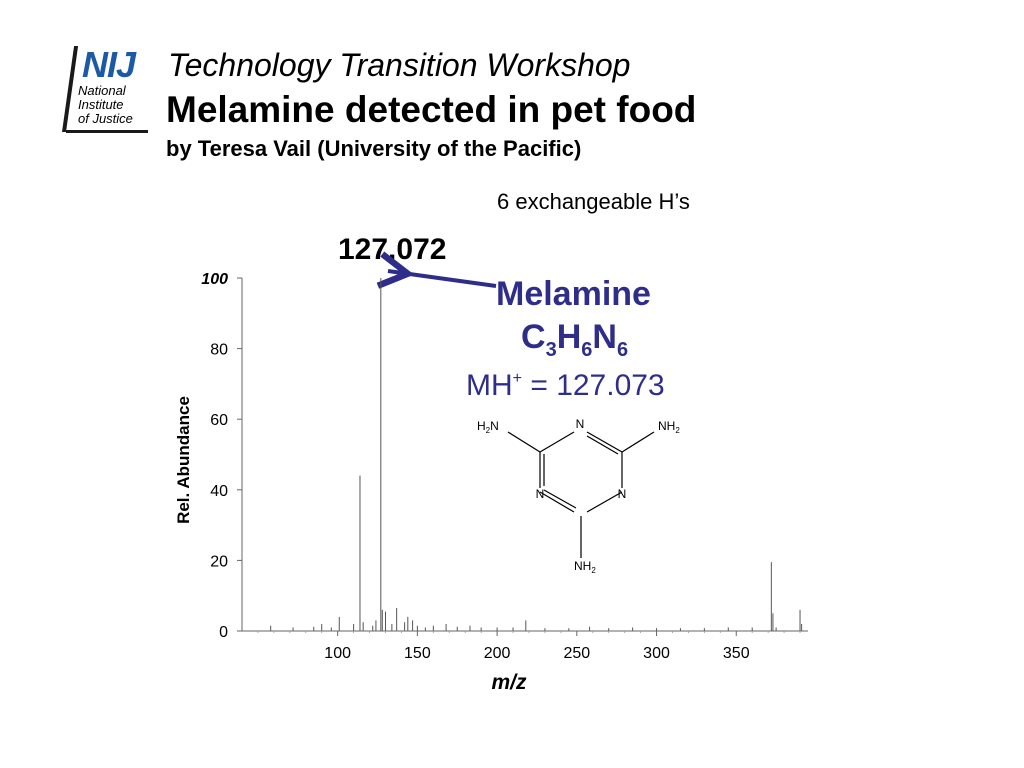 This screenshot has height=768, width=1024. Describe the element at coordinates (517, 378) in the screenshot. I see `mh-charge: +` at that location.